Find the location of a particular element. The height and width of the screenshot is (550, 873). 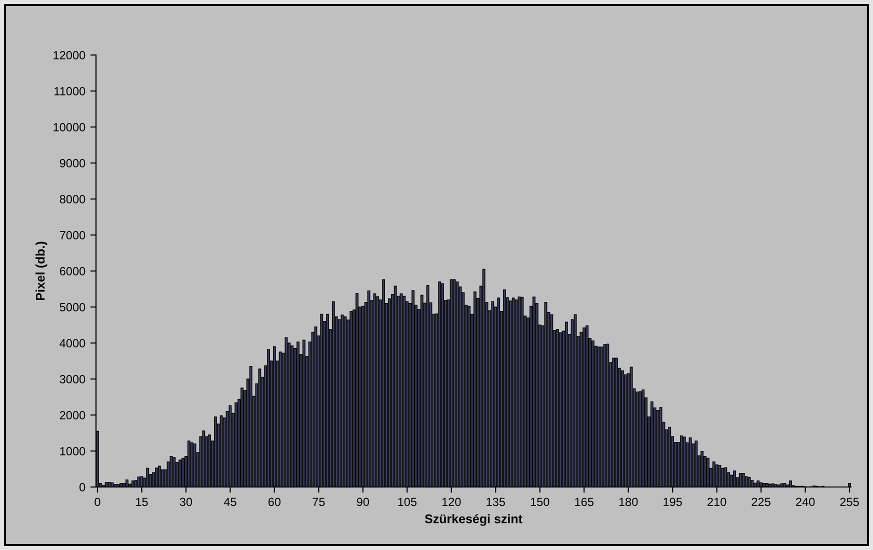

x-tick-label: 45 is located at coordinates (230, 502).